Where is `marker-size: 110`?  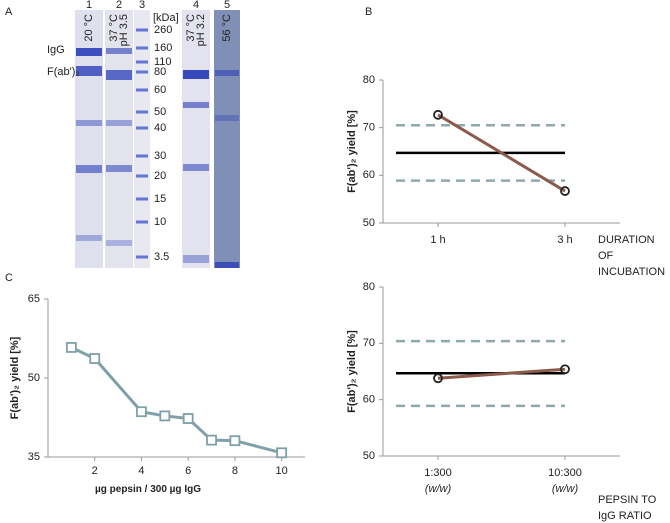 marker-size: 110 is located at coordinates (163, 62).